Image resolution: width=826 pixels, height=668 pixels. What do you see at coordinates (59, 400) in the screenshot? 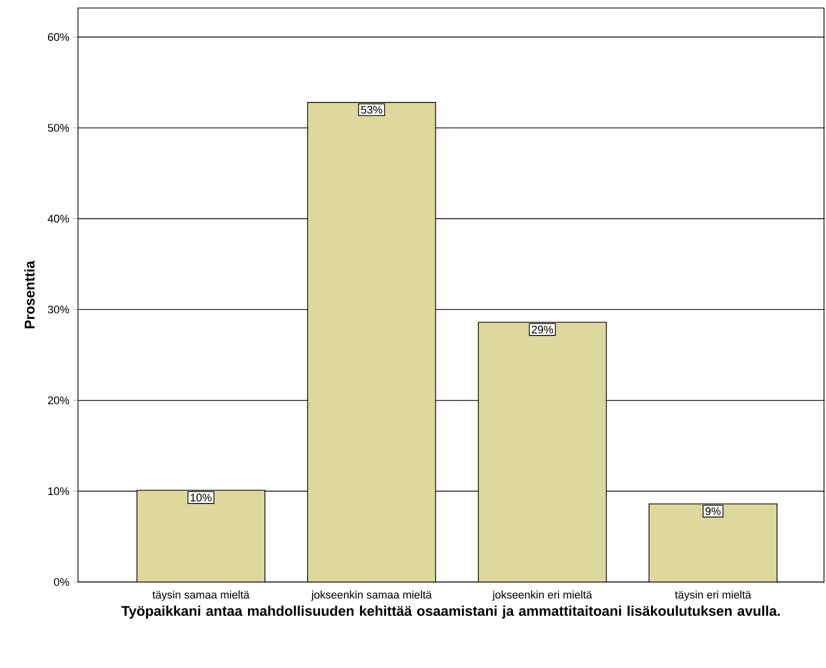
I see `y-tick-label: 20%` at bounding box center [59, 400].